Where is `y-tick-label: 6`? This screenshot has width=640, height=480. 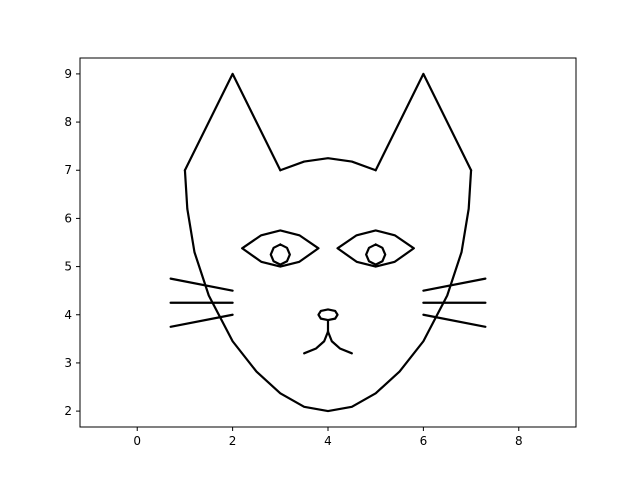
y-tick-label: 6 is located at coordinates (68, 218).